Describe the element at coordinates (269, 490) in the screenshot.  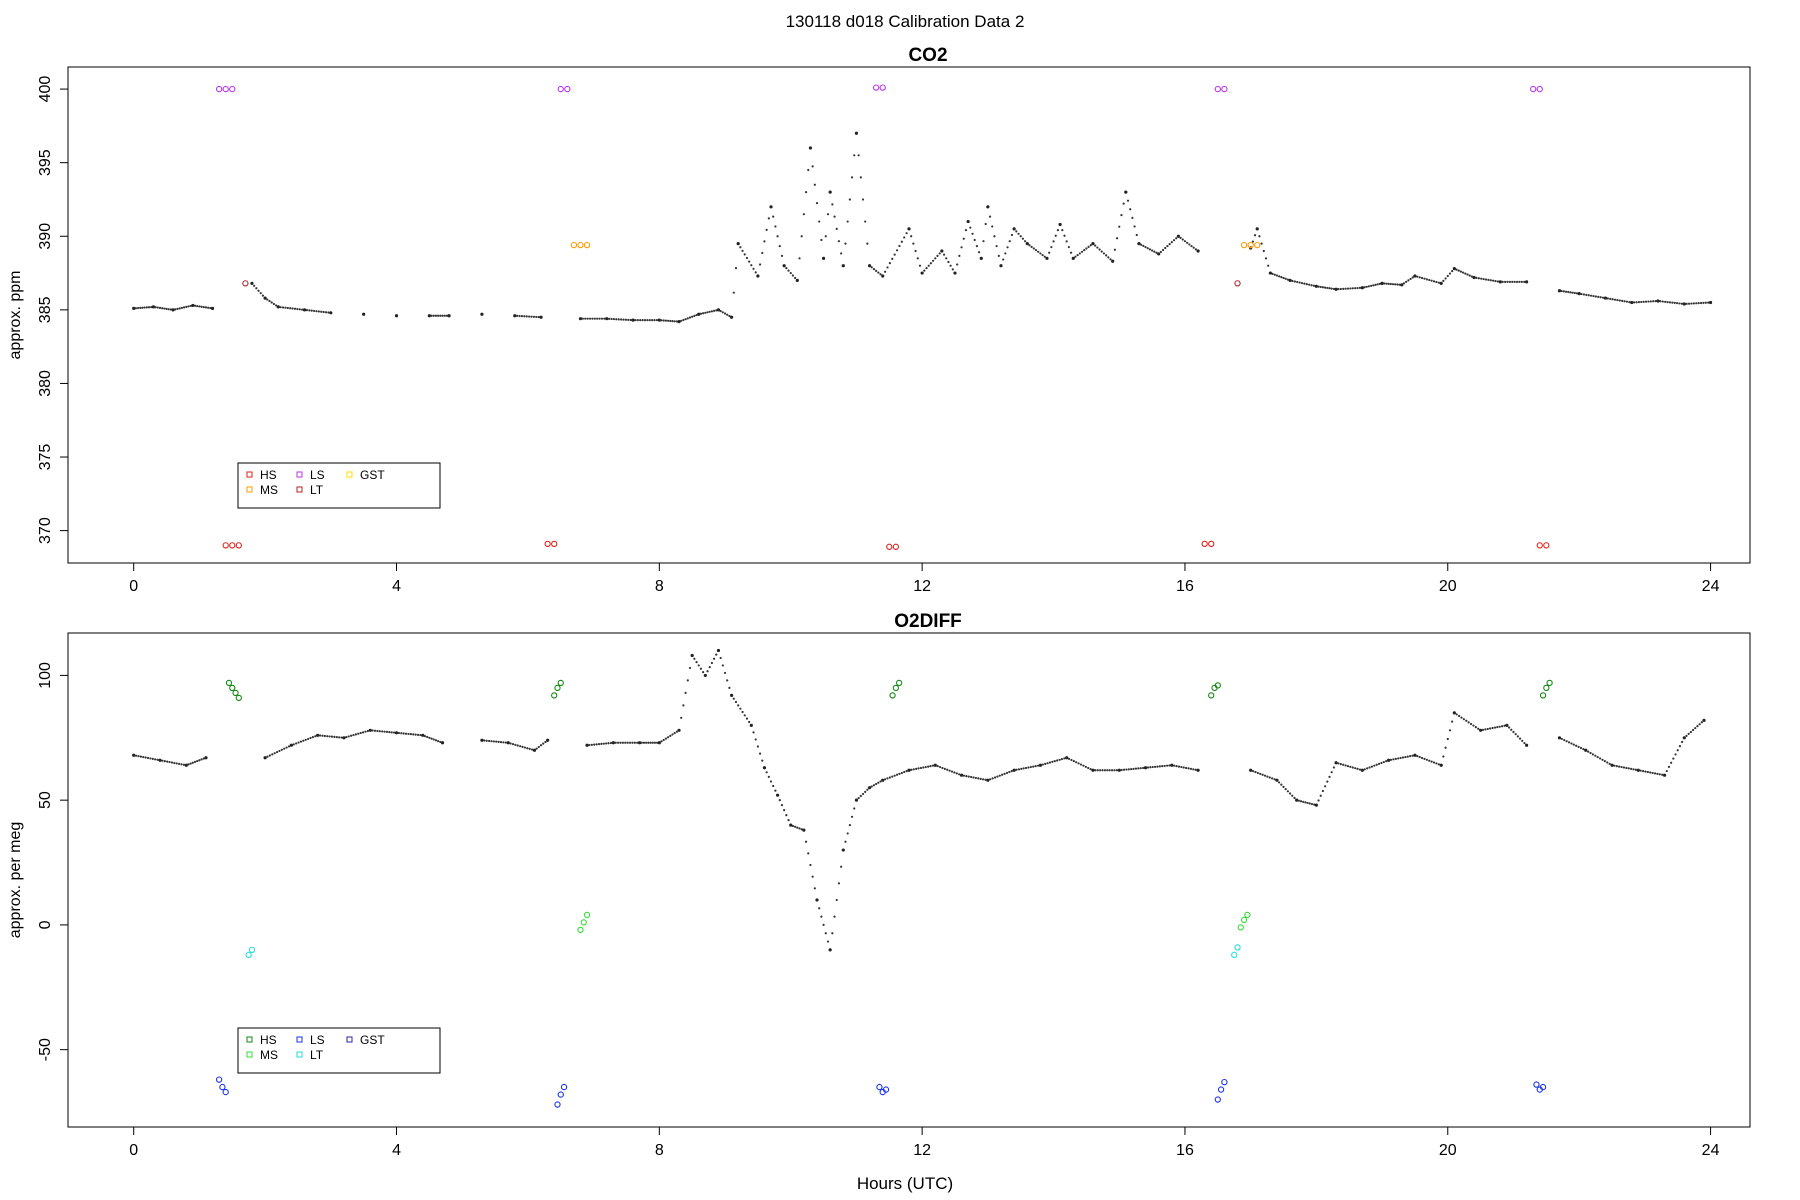
I see `co2-legend-label-ms: MS` at that location.